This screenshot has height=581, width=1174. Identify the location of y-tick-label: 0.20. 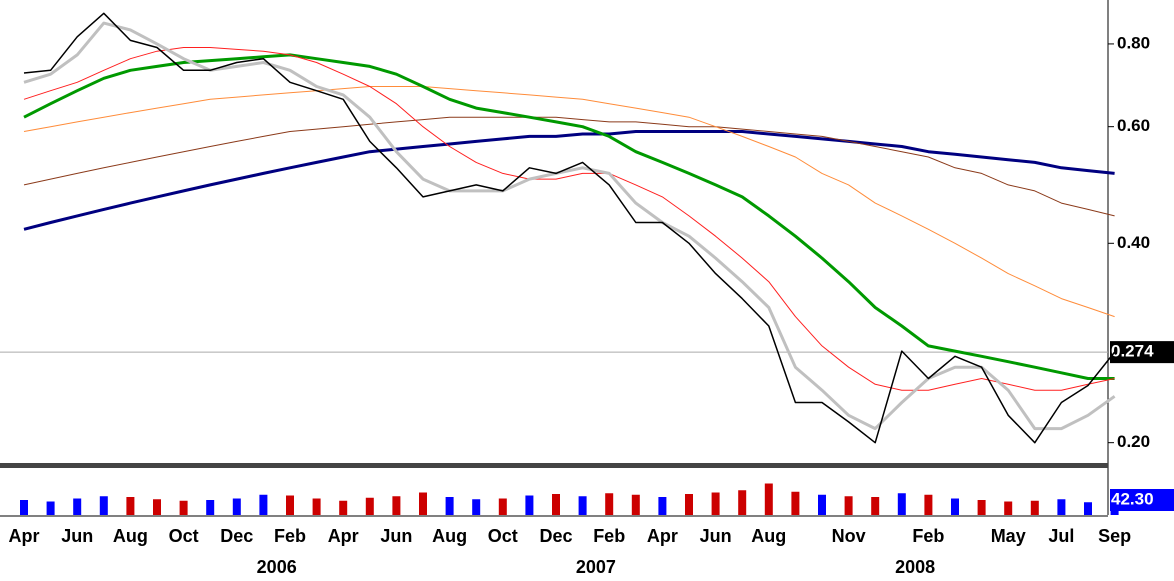
(1133, 441).